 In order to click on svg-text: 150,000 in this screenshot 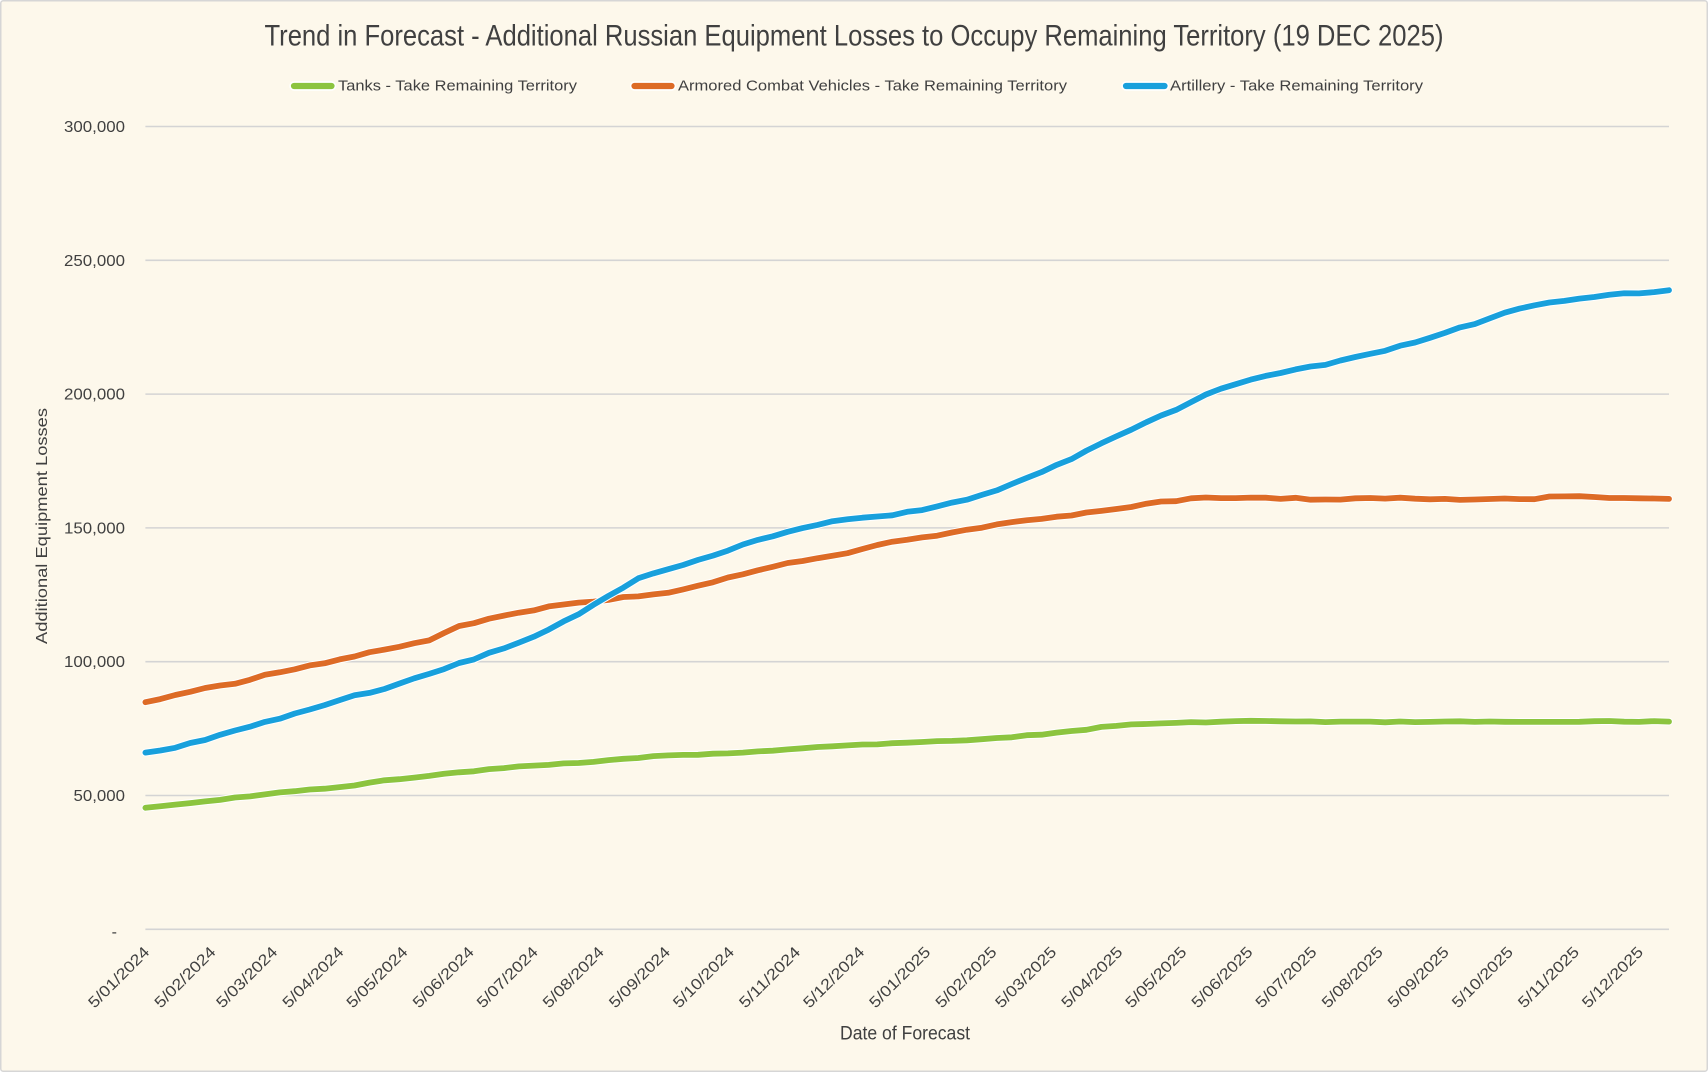, I will do `click(94, 528)`.